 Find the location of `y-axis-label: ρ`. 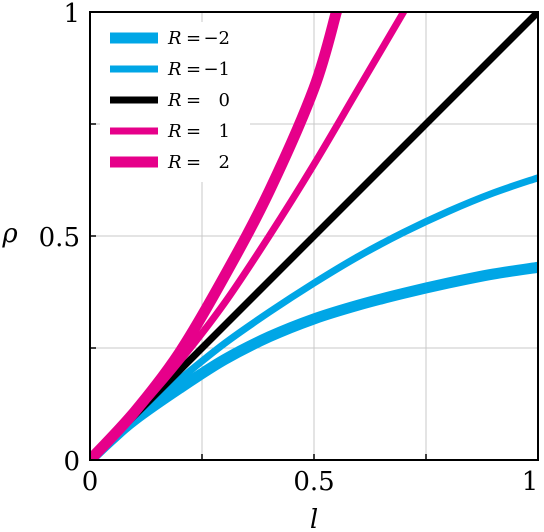

y-axis-label: ρ is located at coordinates (9, 234).